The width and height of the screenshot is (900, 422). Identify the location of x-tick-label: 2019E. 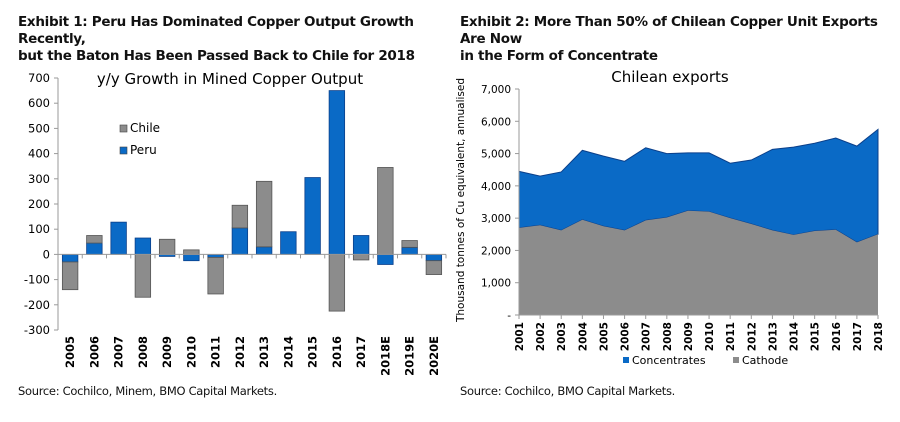
(410, 356).